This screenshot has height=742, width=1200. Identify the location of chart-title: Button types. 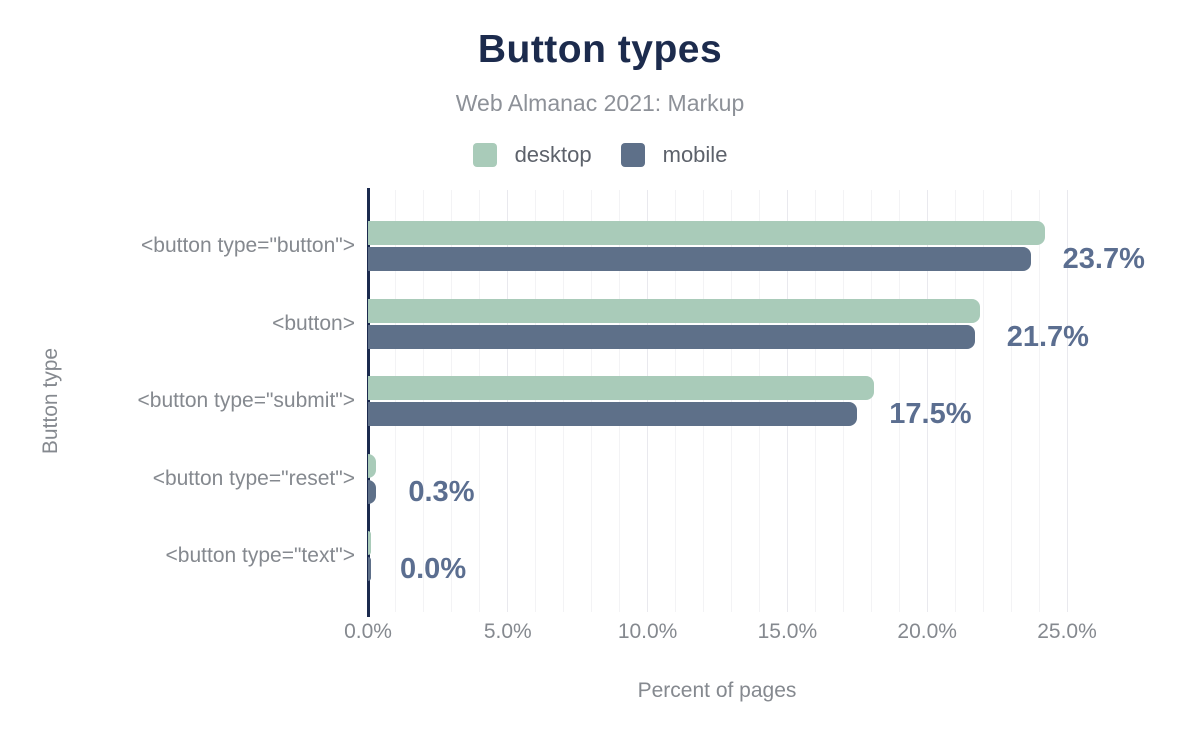
(600, 49).